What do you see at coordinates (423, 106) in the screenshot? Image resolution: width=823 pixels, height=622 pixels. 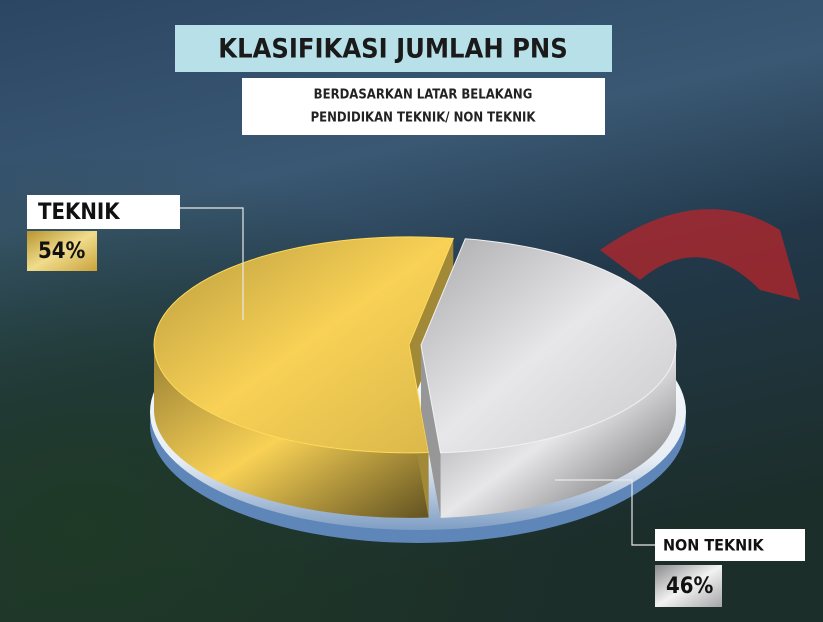 I see `subtitle-box` at bounding box center [423, 106].